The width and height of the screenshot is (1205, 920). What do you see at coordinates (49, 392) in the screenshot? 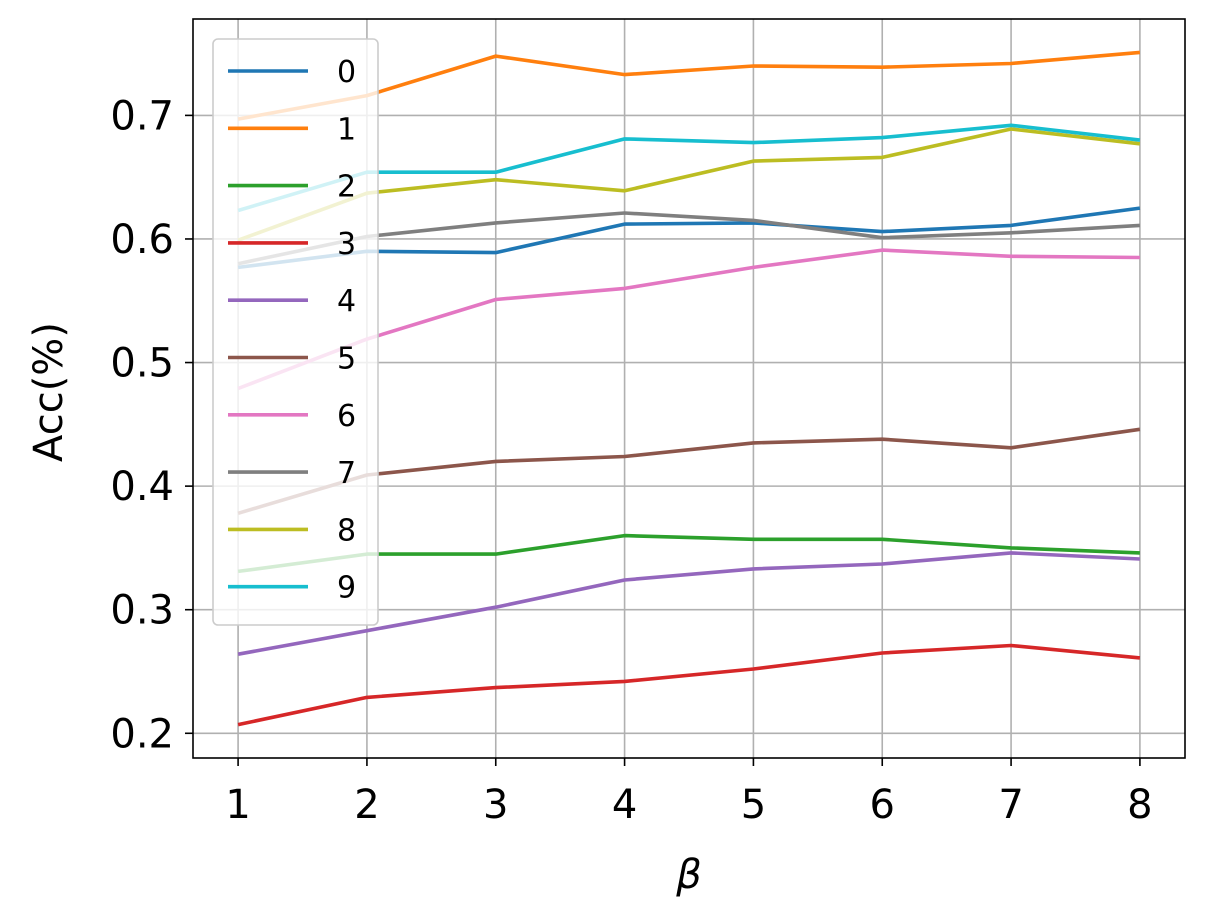
I see `y-axis-title: Acc(%)` at bounding box center [49, 392].